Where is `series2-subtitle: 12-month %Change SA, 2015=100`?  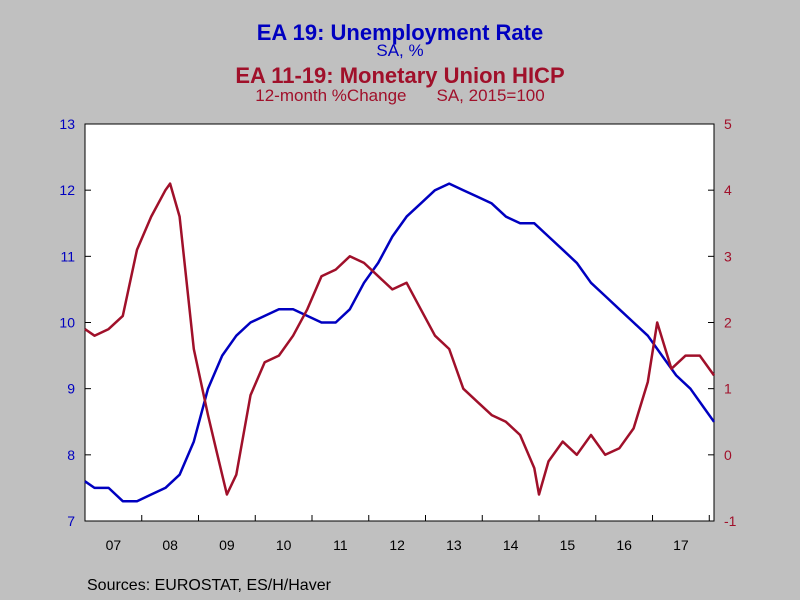 series2-subtitle: 12-month %Change SA, 2015=100 is located at coordinates (400, 96).